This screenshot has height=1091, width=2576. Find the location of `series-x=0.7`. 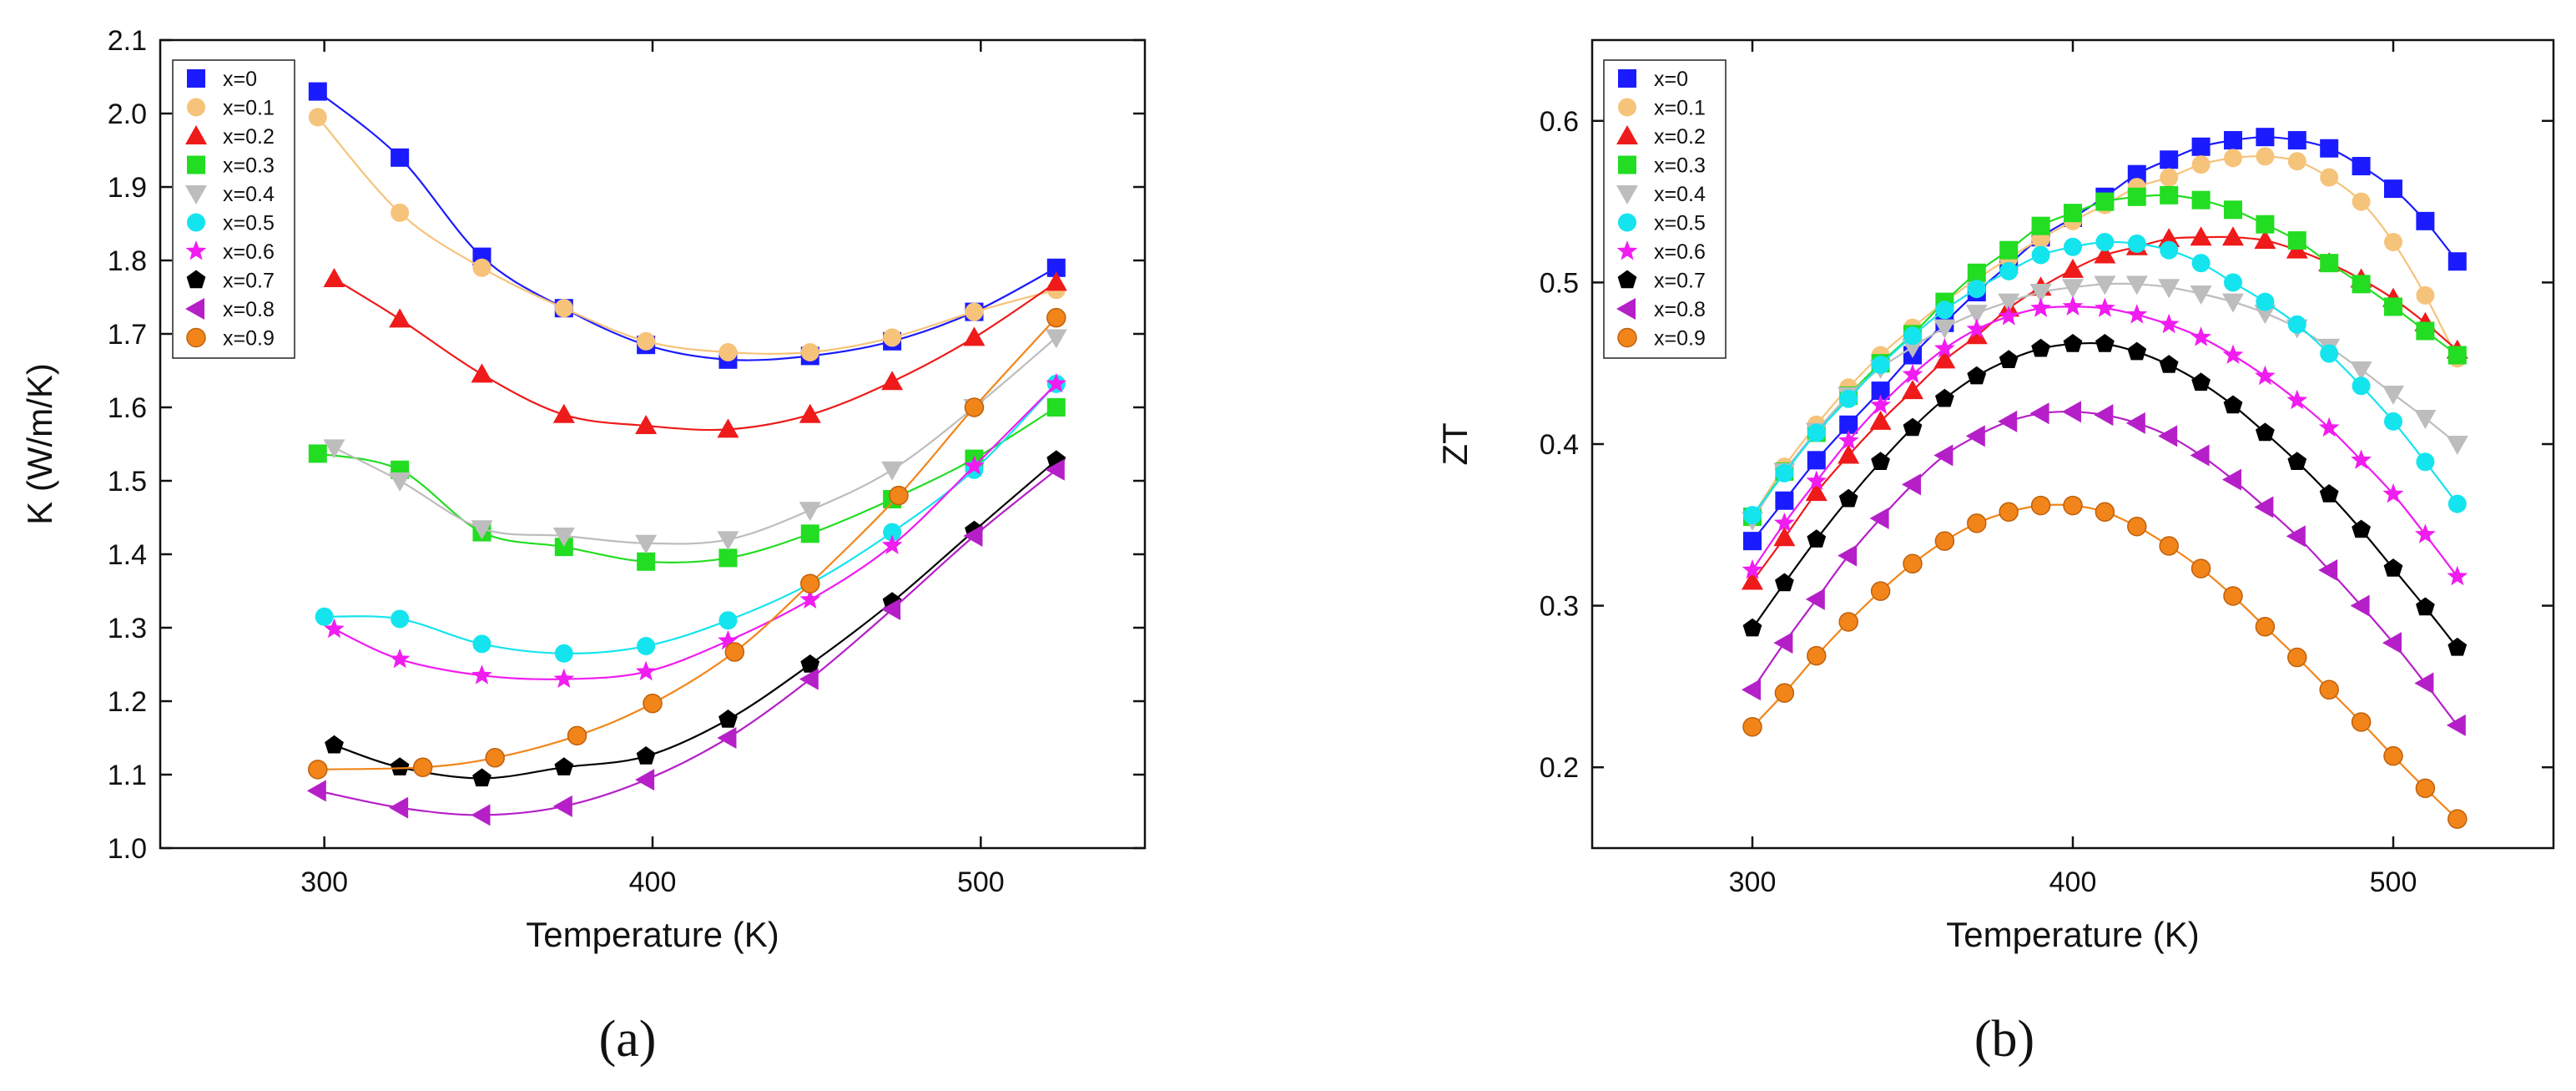

series-x=0.7 is located at coordinates (2105, 495).